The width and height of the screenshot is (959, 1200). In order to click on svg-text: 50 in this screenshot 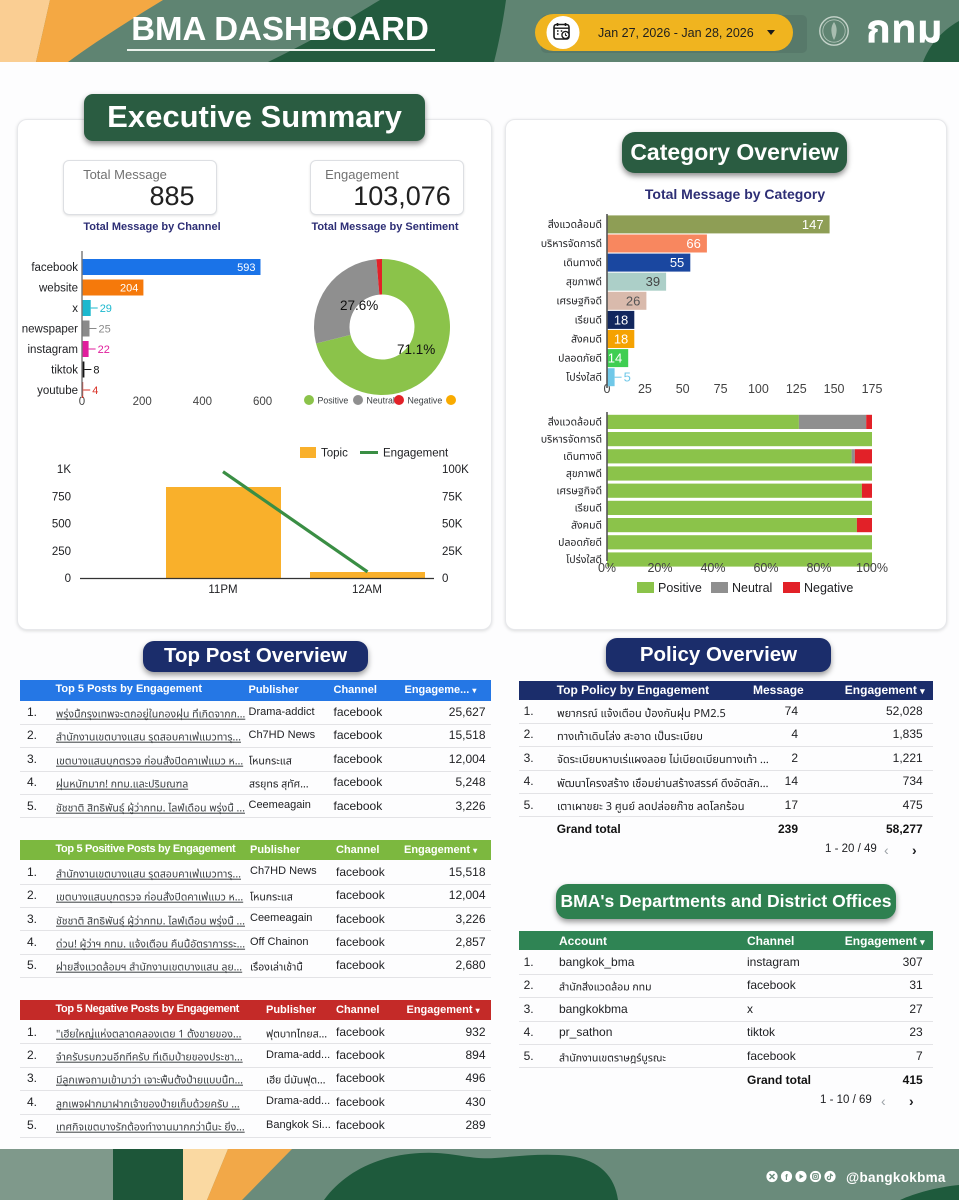, I will do `click(683, 389)`.